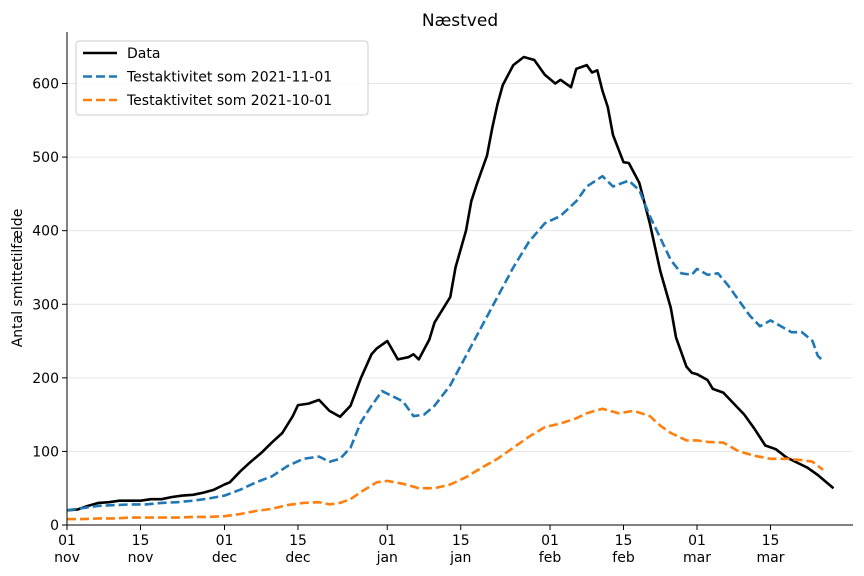 The height and width of the screenshot is (576, 864). What do you see at coordinates (771, 549) in the screenshot?
I see `x-tick-label: 15 mar` at bounding box center [771, 549].